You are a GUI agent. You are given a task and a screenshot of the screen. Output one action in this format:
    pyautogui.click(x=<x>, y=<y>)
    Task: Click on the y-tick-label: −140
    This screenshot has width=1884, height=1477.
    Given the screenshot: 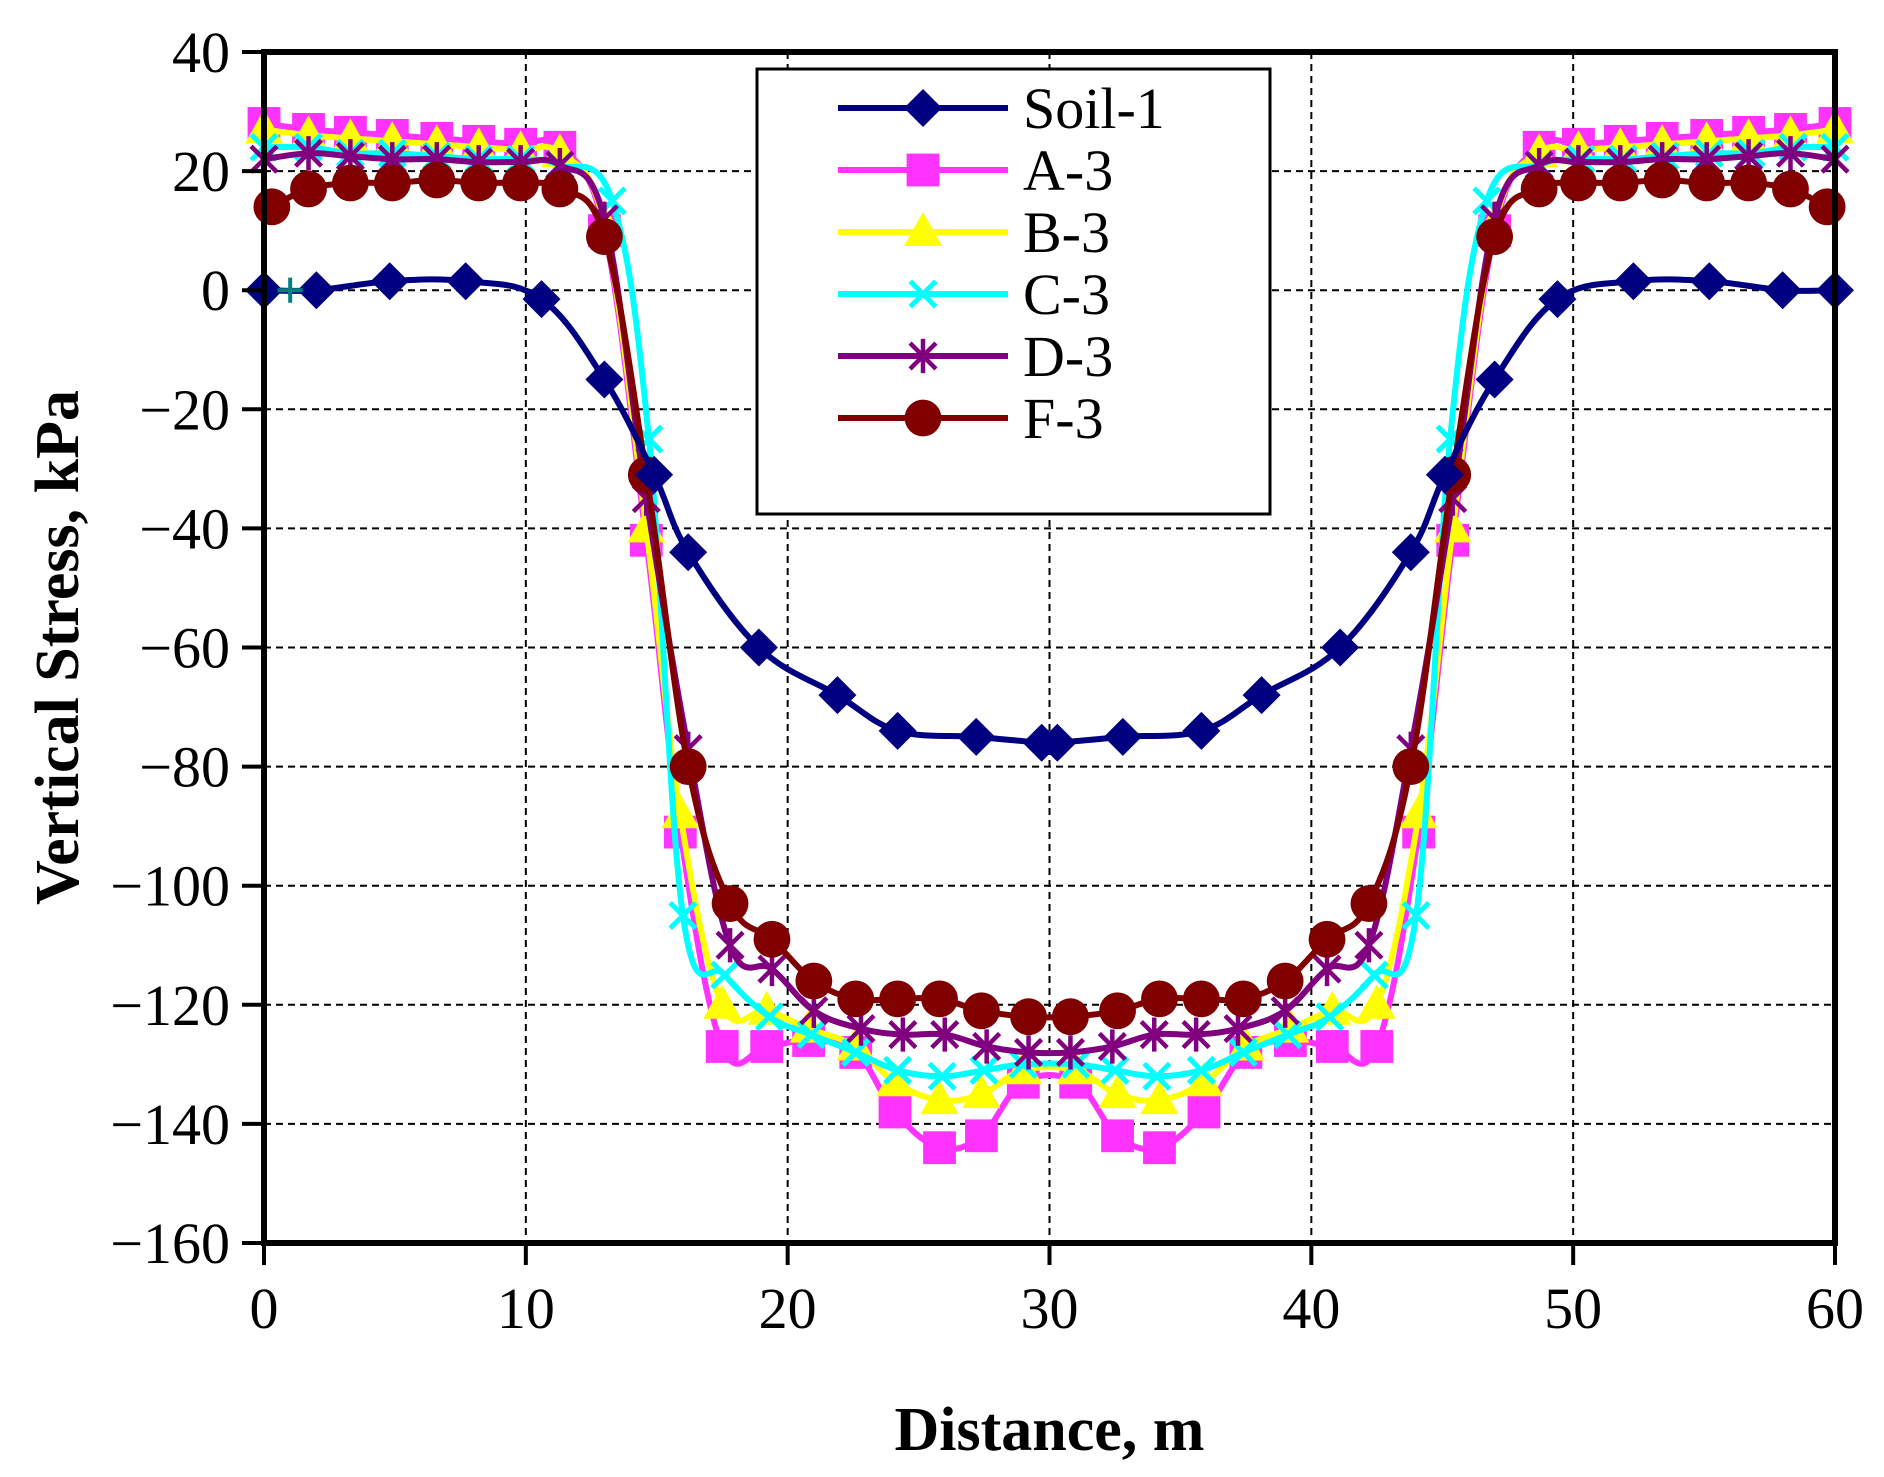 What is the action you would take?
    pyautogui.click(x=170, y=1124)
    